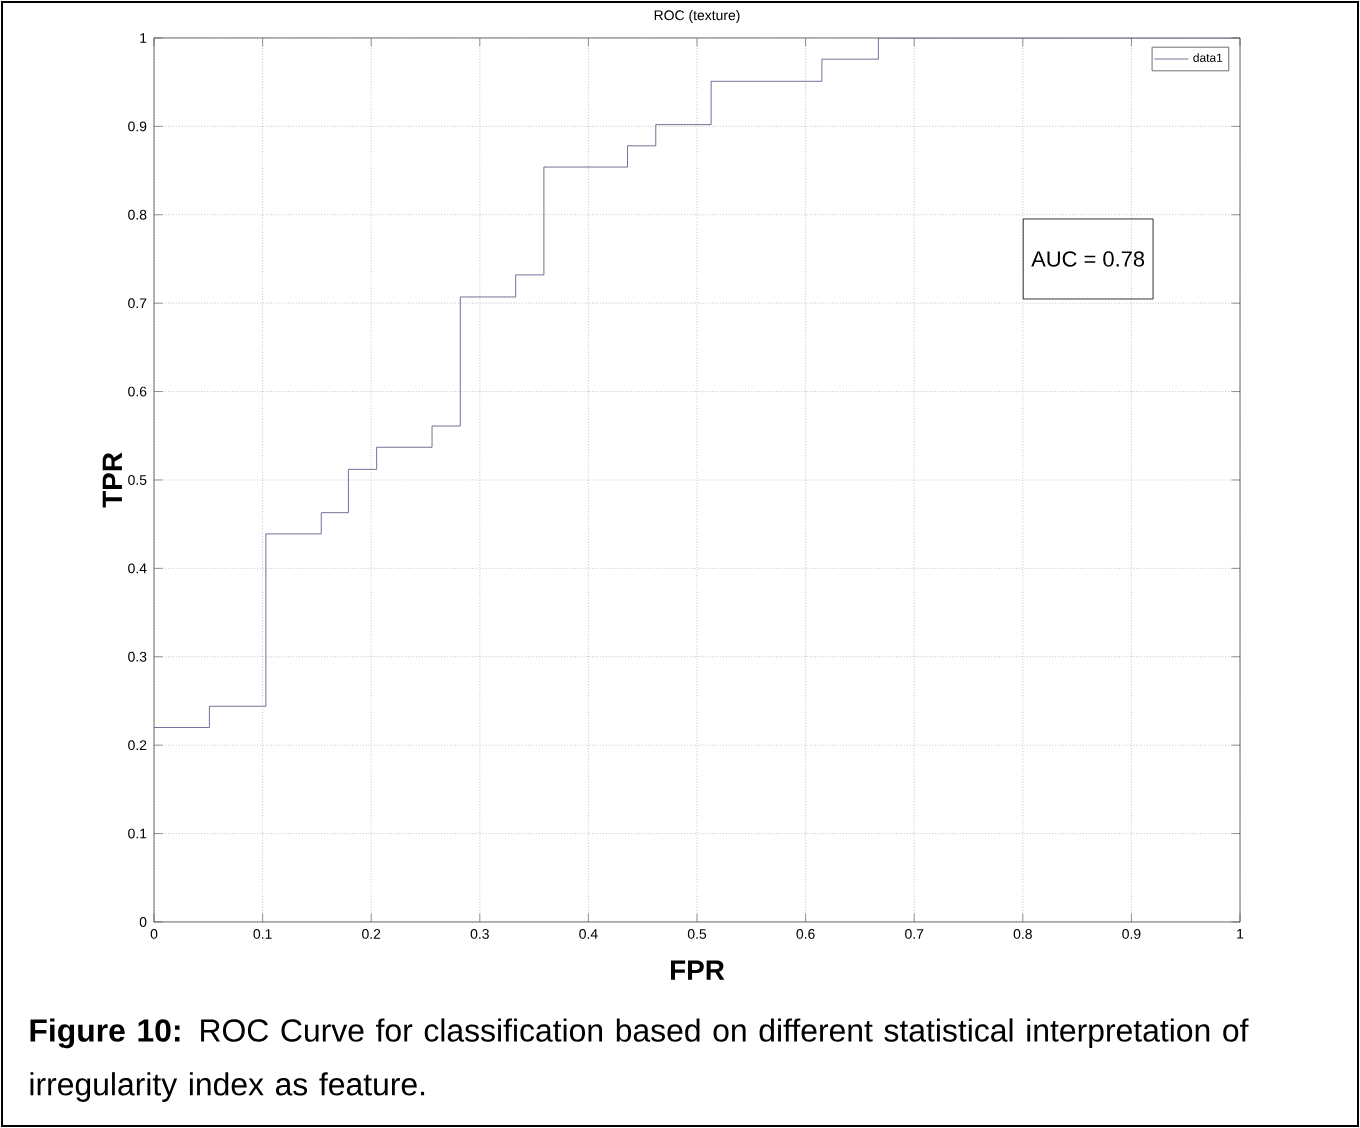 The height and width of the screenshot is (1128, 1360). I want to click on x-axis-title: FPR, so click(698, 970).